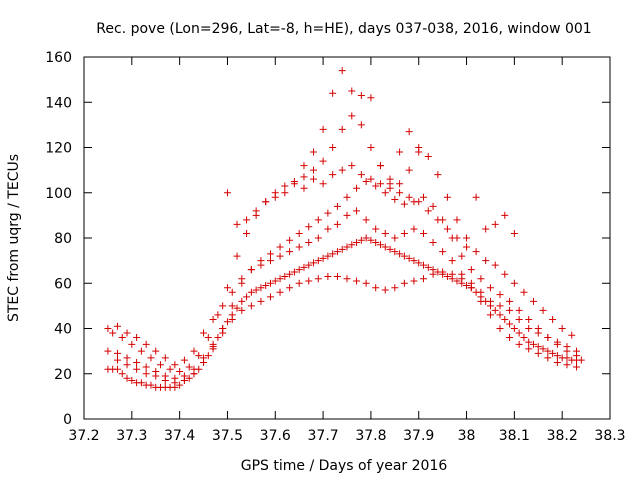 The width and height of the screenshot is (640, 480). Describe the element at coordinates (609, 436) in the screenshot. I see `x-tick-label: 38.3` at that location.